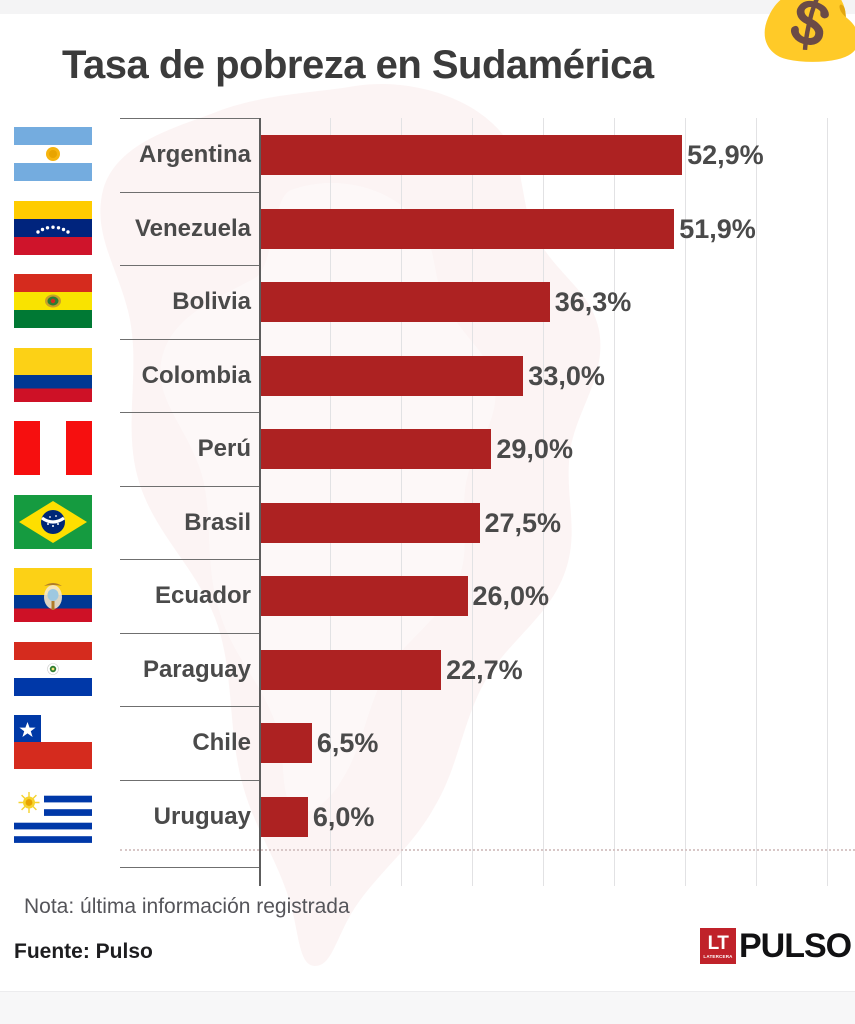 This screenshot has width=855, height=1024. Describe the element at coordinates (53, 521) in the screenshot. I see `brasil-flag-icon` at that location.